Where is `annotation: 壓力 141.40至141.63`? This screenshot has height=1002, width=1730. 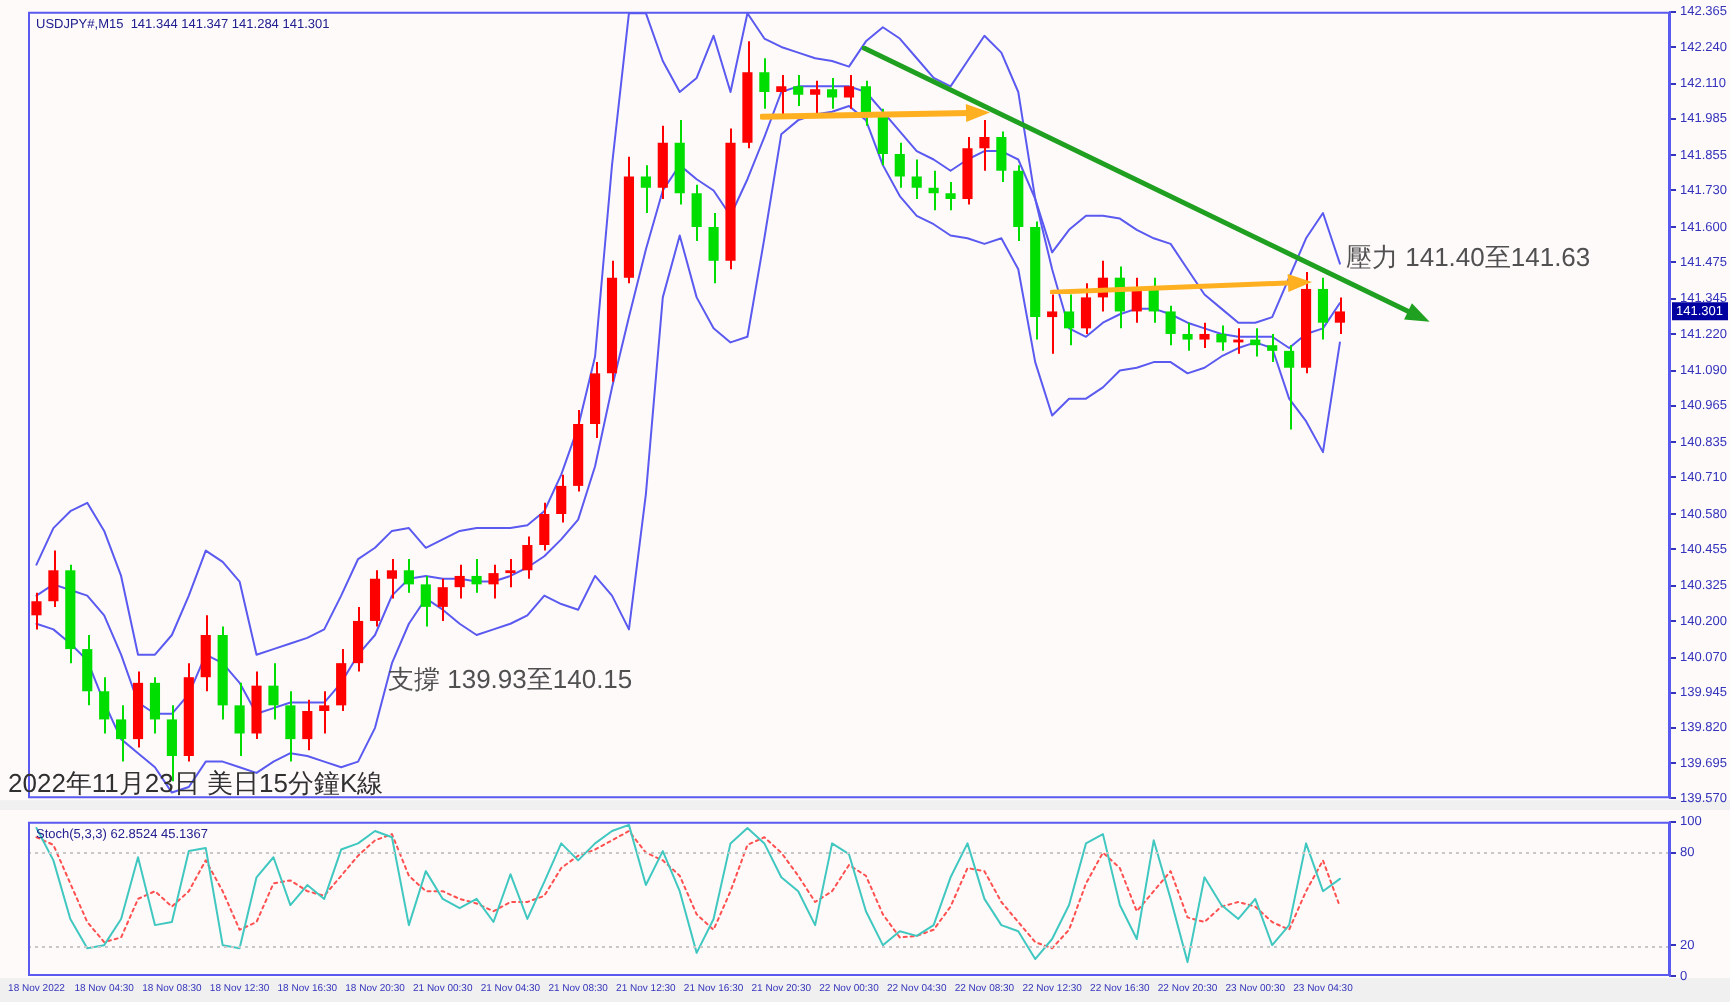 annotation: 壓力 141.40至141.63 is located at coordinates (1468, 257).